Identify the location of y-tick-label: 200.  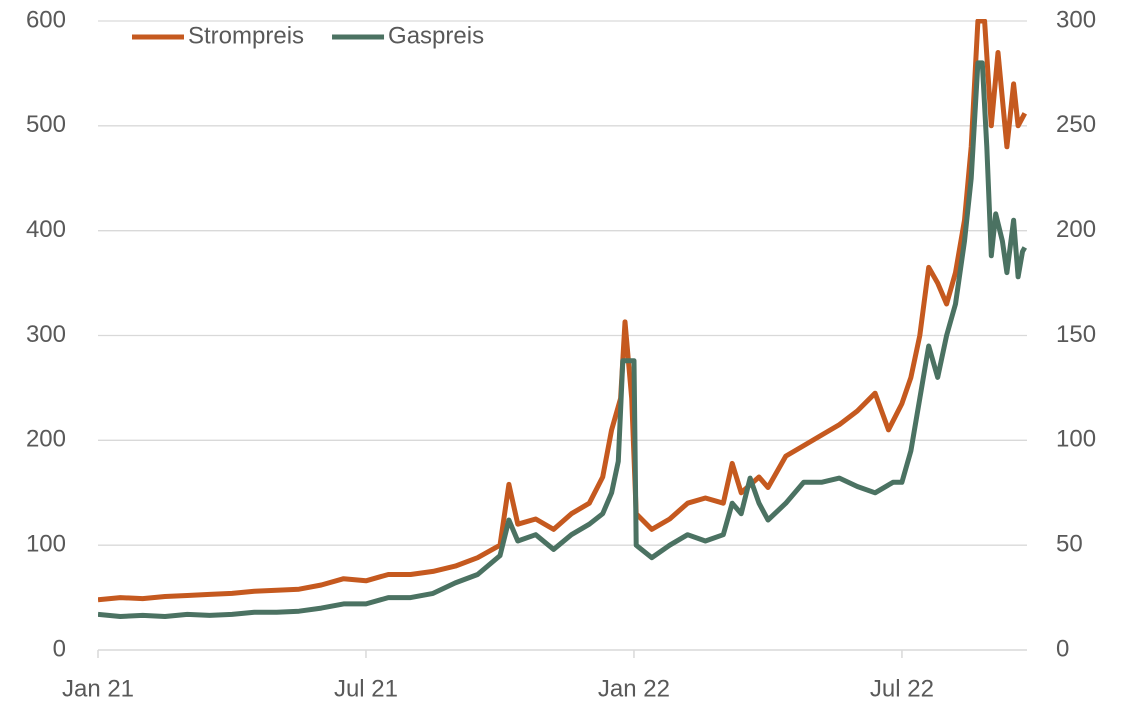
(46, 439).